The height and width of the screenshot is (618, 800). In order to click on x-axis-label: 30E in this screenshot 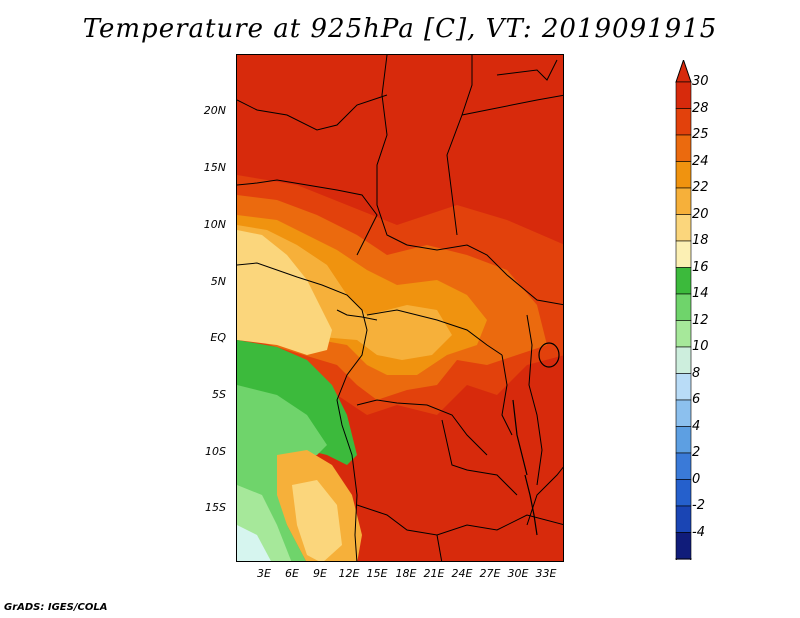, I will do `click(518, 573)`.